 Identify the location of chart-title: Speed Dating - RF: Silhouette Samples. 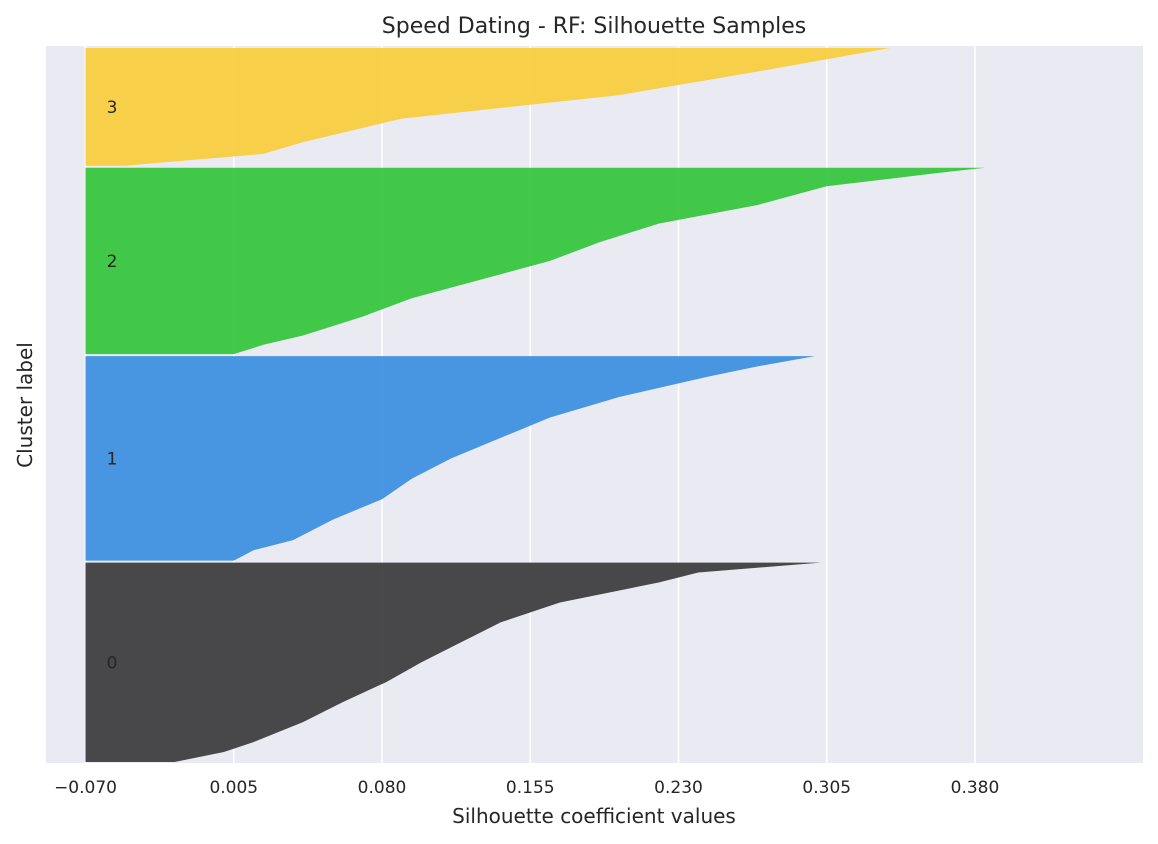
(594, 26).